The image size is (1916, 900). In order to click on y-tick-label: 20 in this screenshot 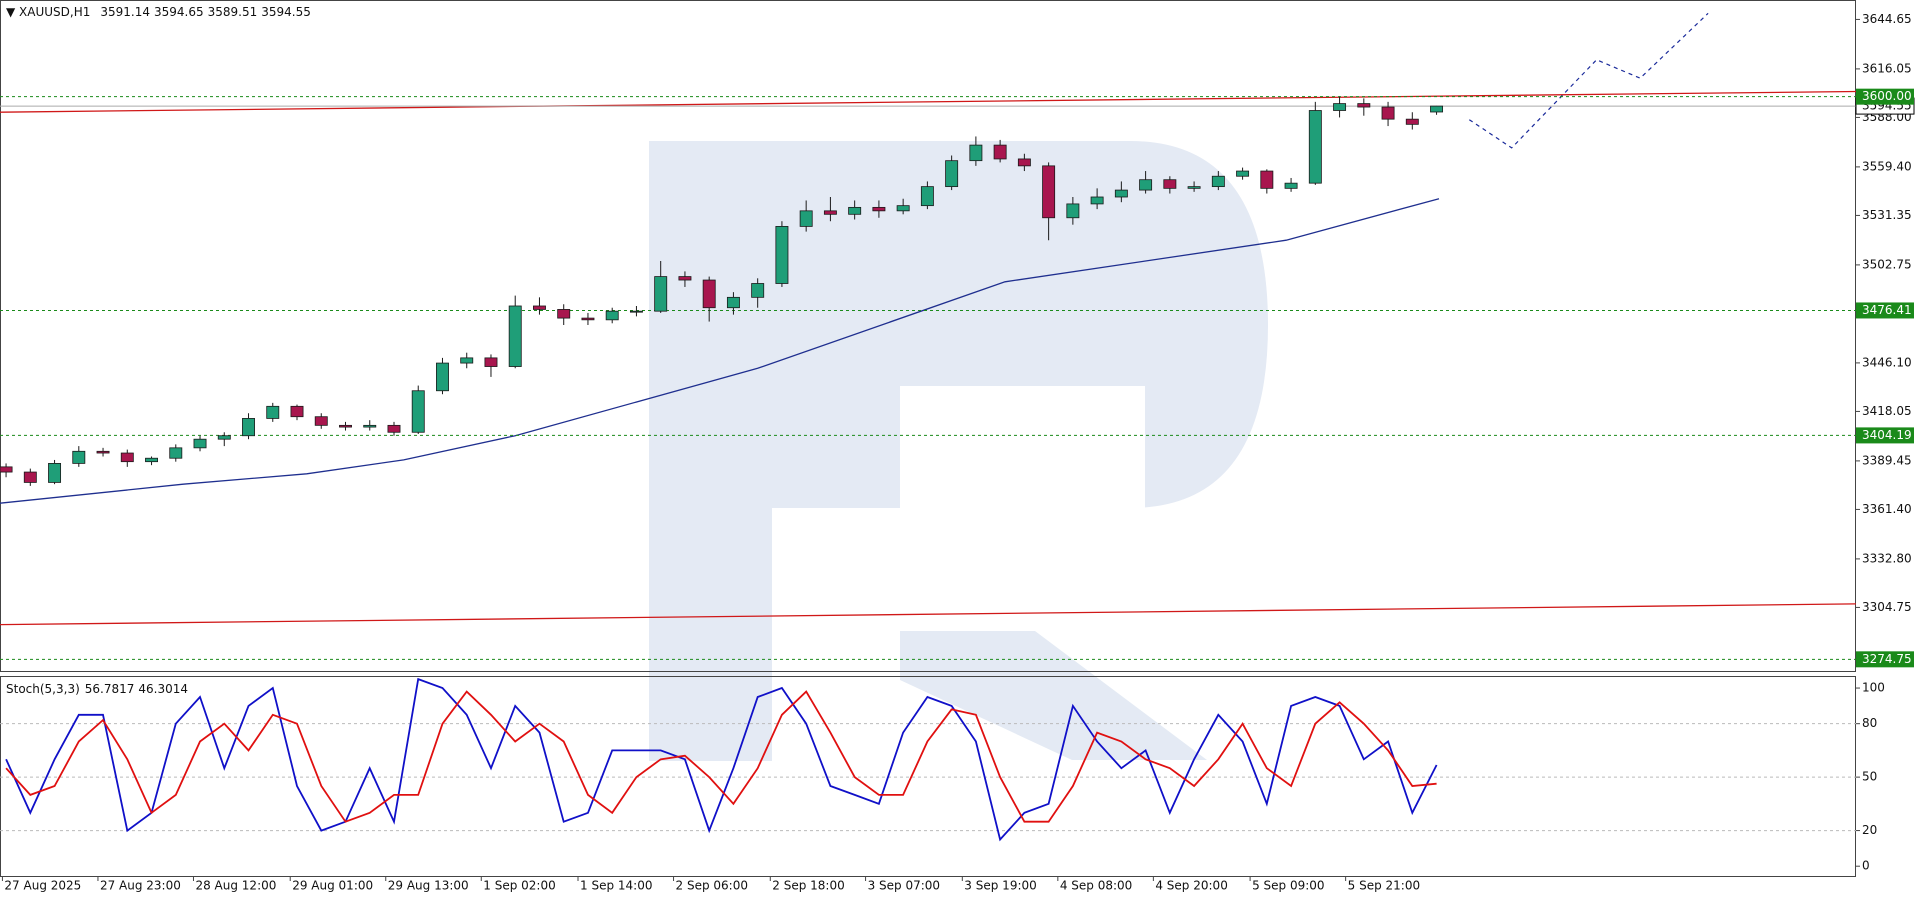, I will do `click(1869, 830)`.